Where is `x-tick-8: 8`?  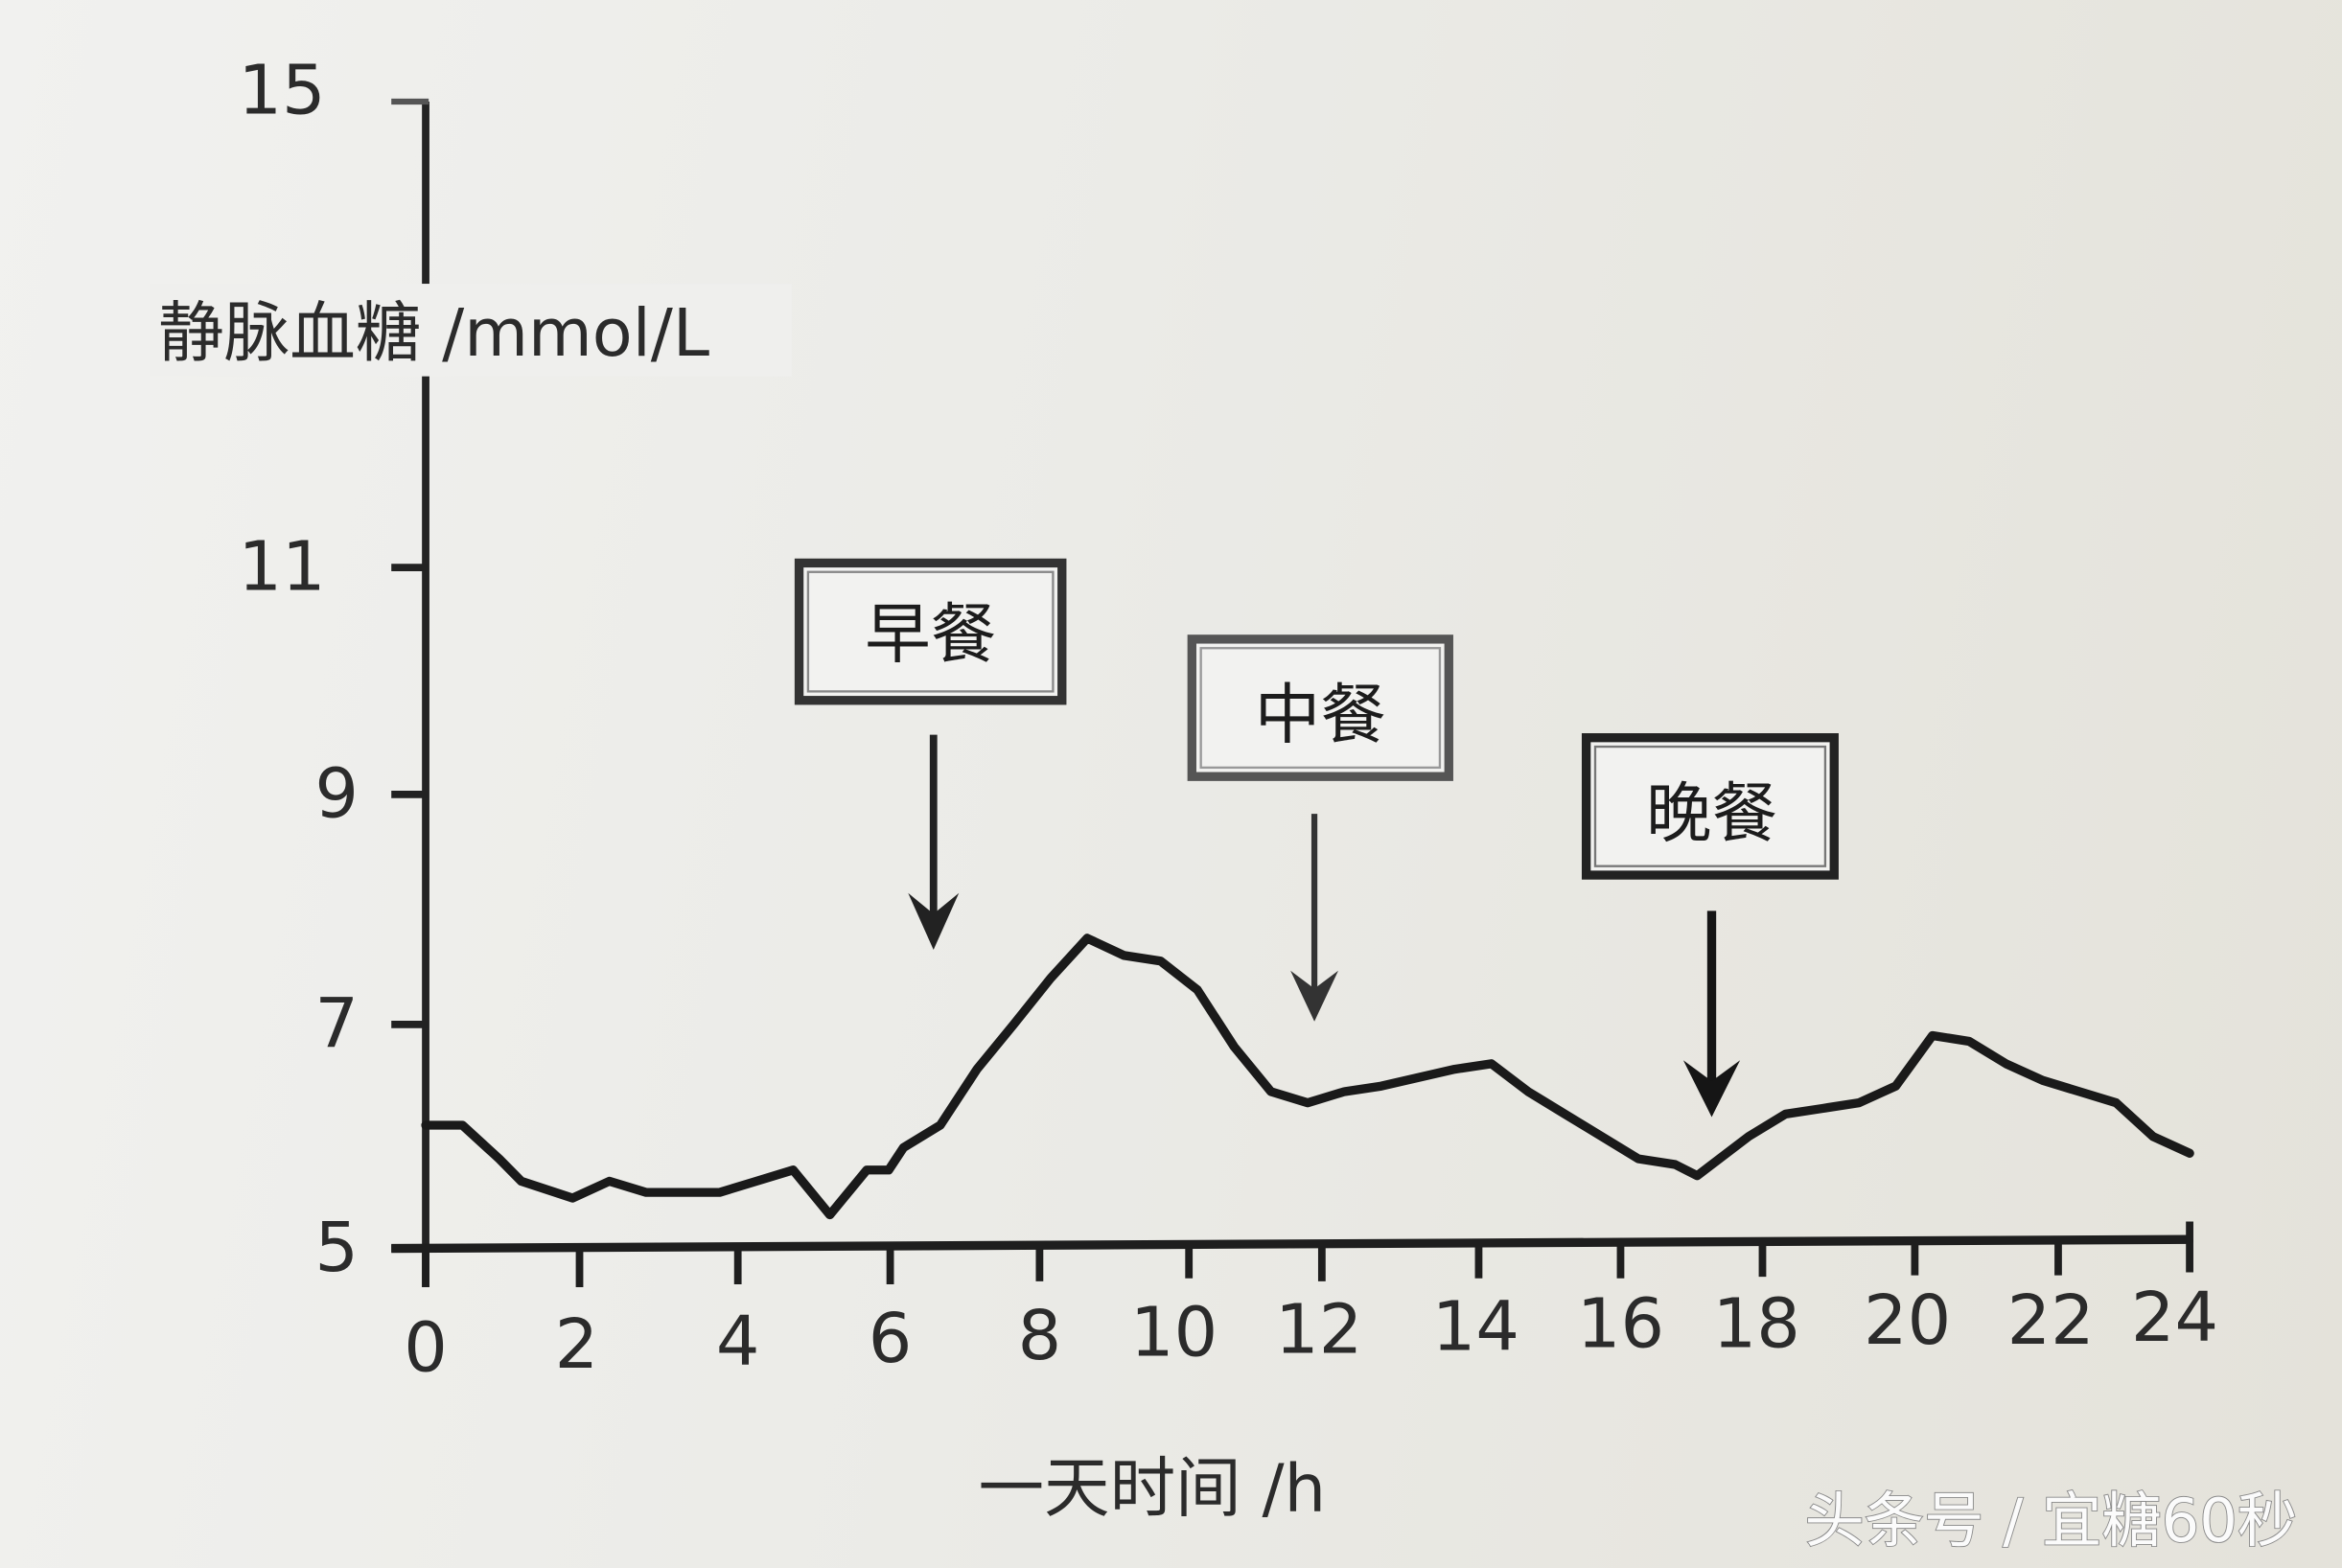
x-tick-8: 8 is located at coordinates (1040, 1335).